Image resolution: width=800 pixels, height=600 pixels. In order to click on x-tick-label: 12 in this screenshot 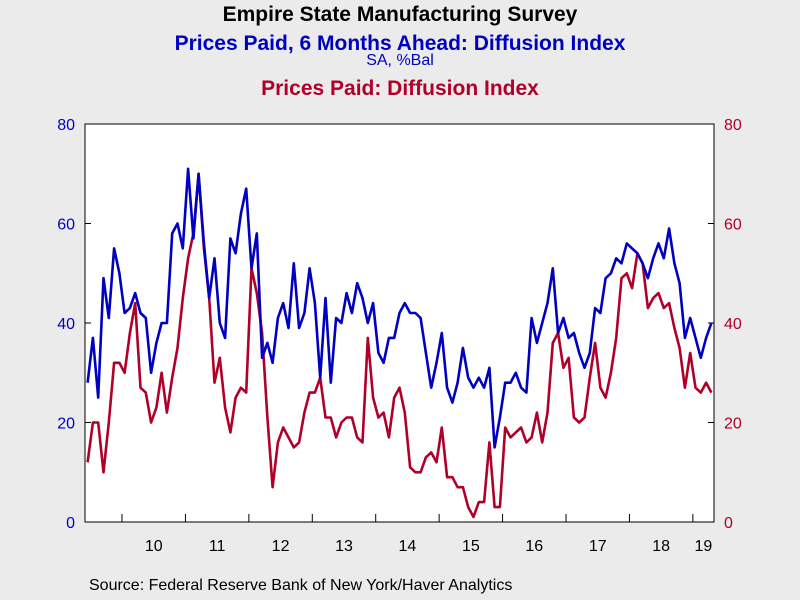, I will do `click(281, 546)`.